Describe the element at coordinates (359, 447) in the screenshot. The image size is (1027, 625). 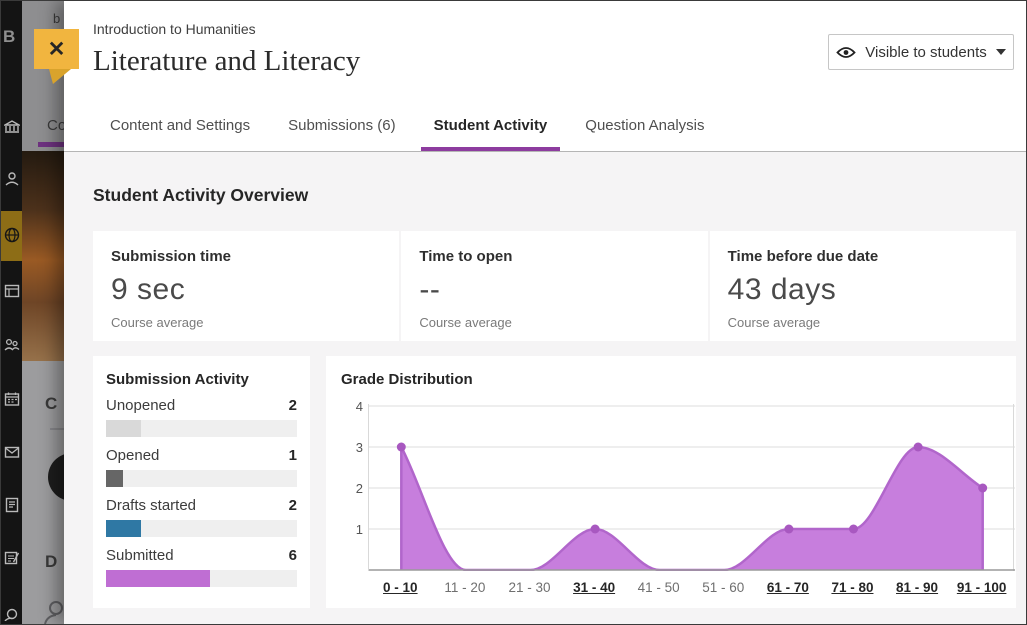
I see `y-axis-tick-label: 3` at that location.